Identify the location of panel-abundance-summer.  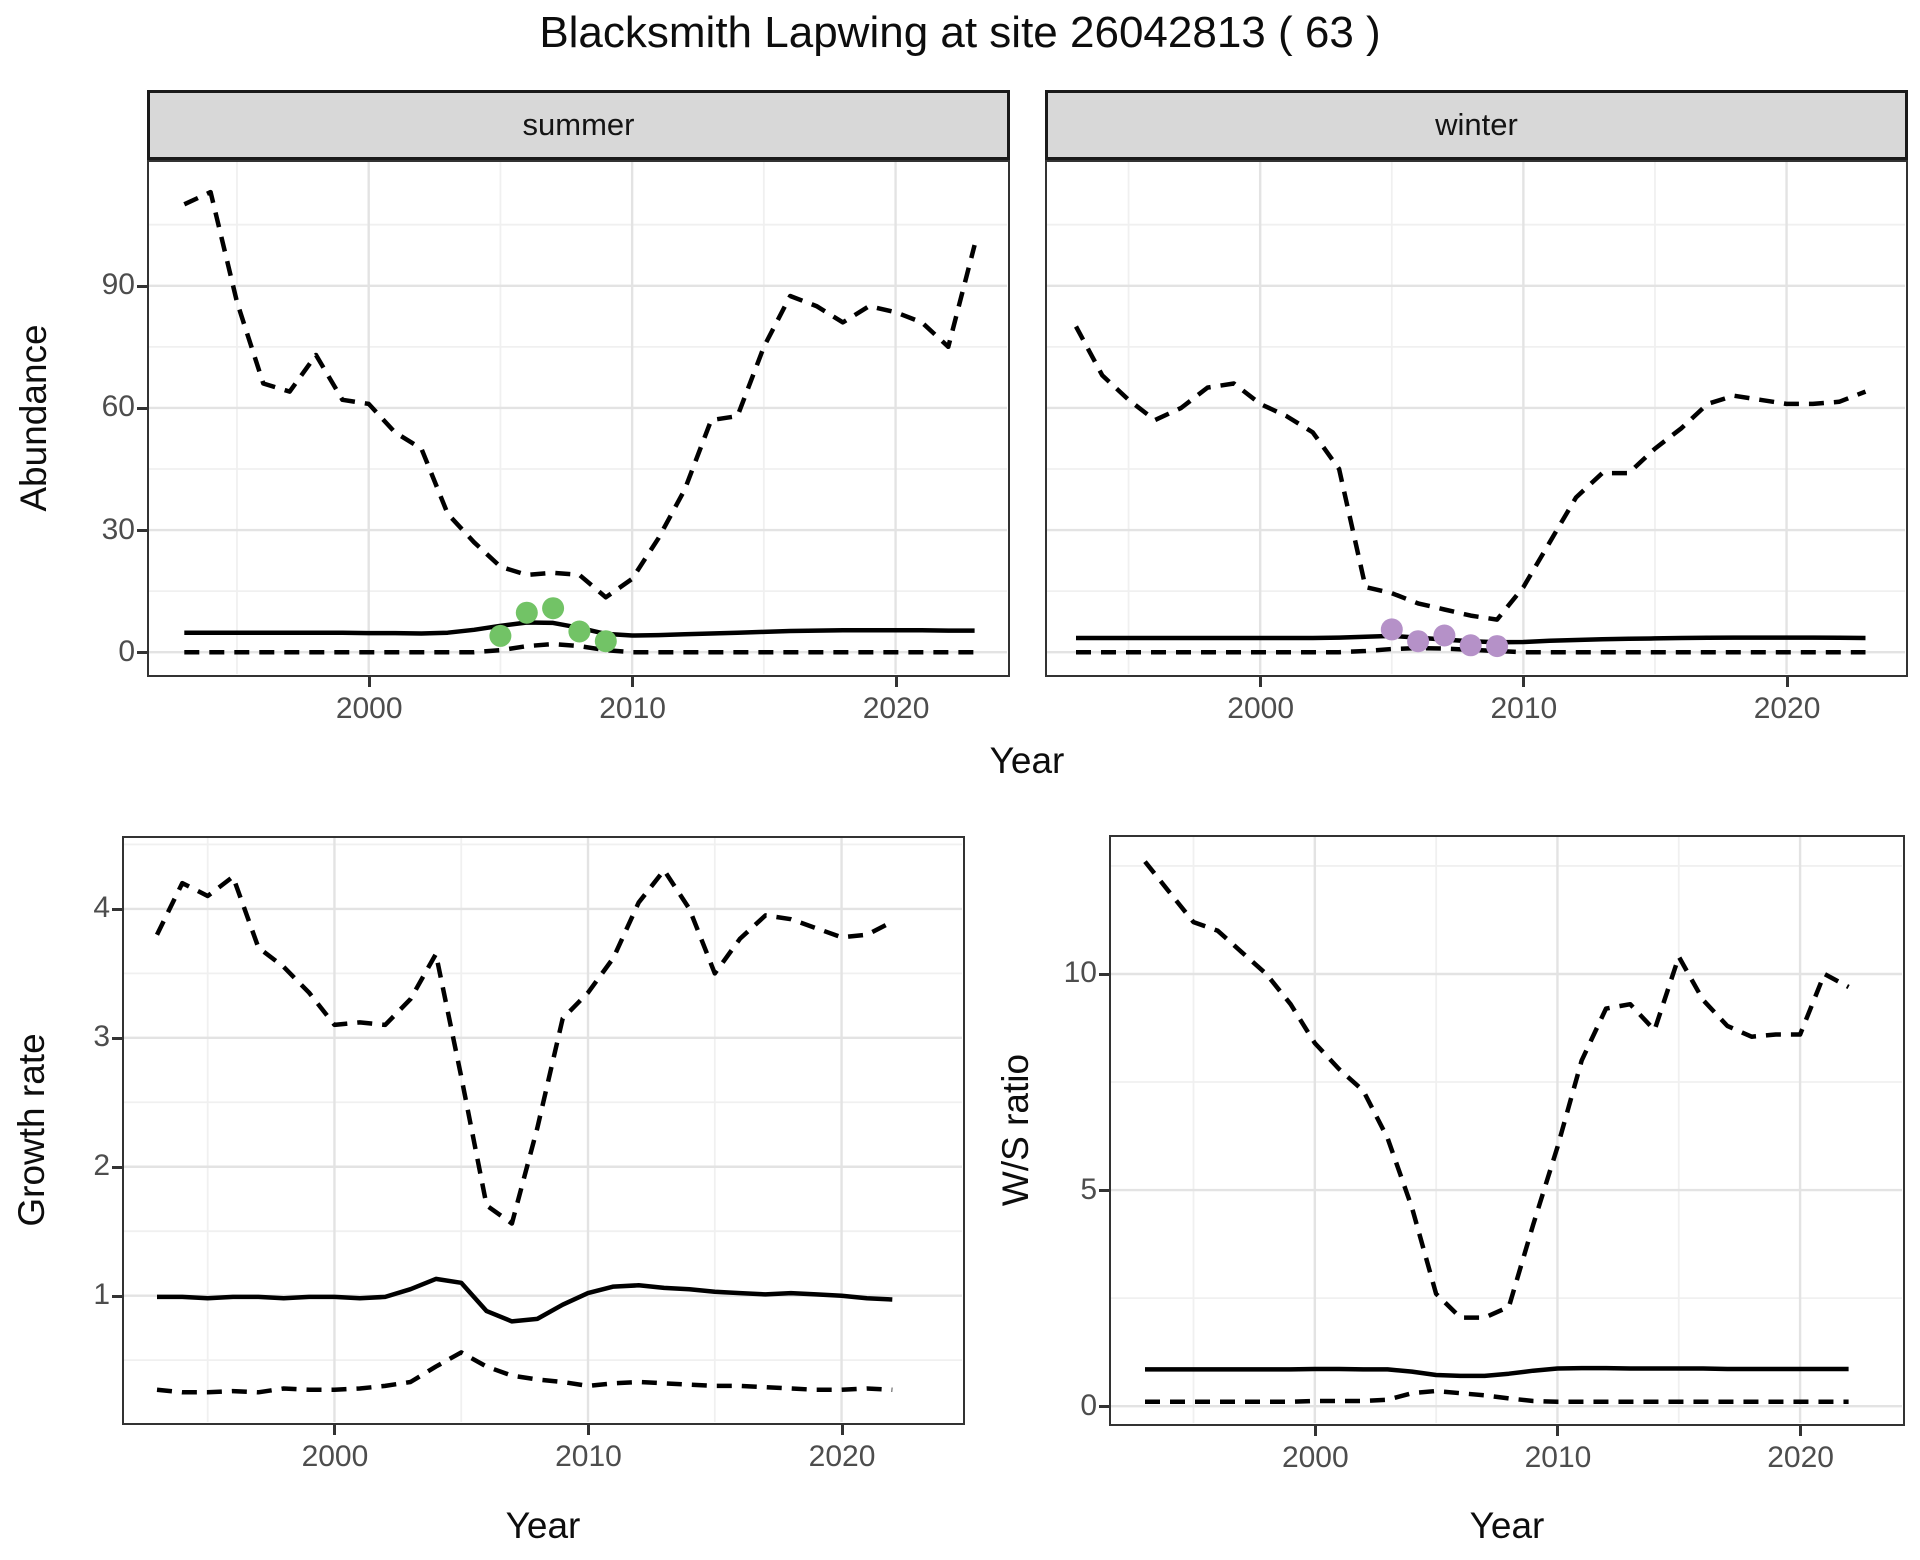
(578, 418).